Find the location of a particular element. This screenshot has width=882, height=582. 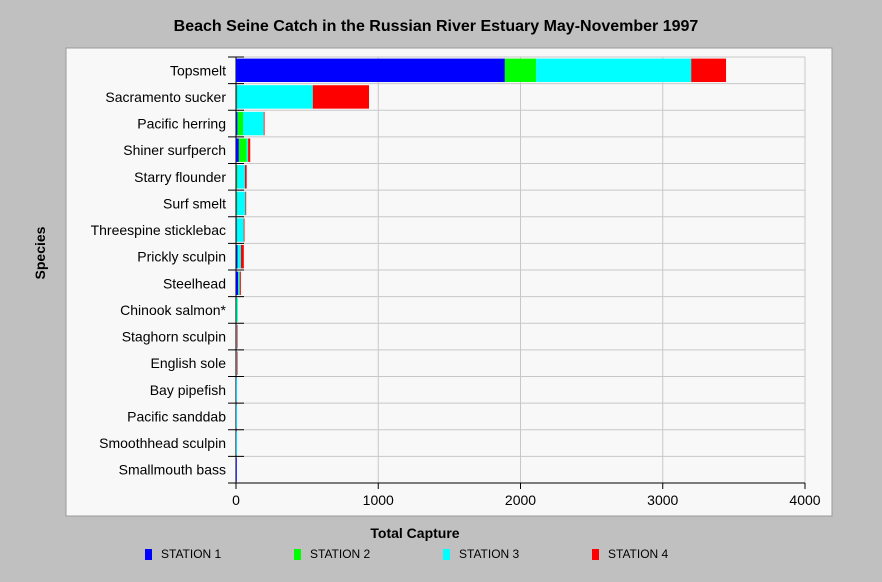

category-label-topsmelt: Topsmelt is located at coordinates (198, 70).